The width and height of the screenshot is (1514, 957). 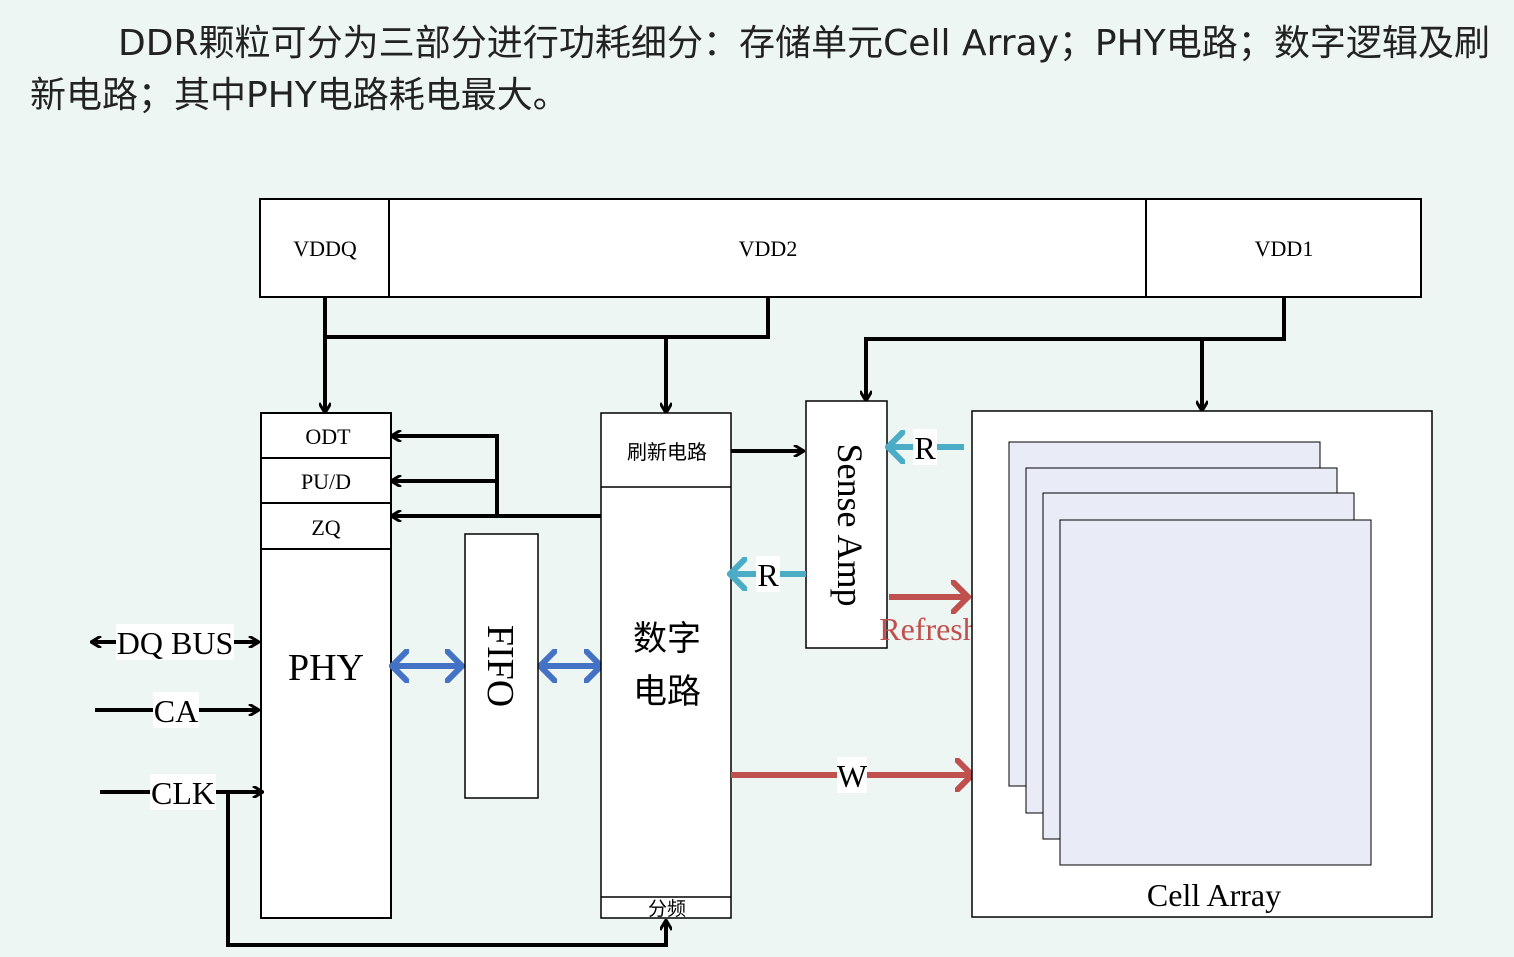 I want to click on sense-amp-block: Sense Amp, so click(x=846, y=524).